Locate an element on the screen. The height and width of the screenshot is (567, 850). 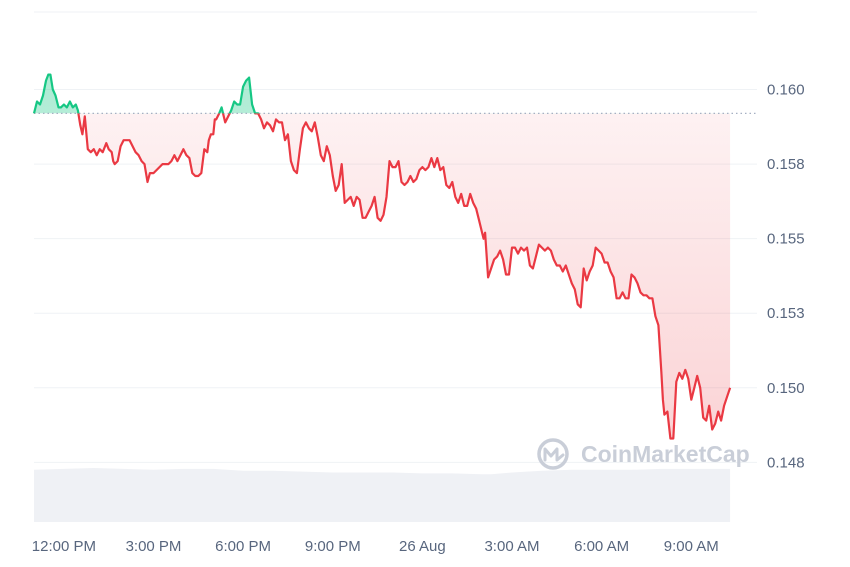
x-tick-label: 9:00 PM is located at coordinates (333, 546).